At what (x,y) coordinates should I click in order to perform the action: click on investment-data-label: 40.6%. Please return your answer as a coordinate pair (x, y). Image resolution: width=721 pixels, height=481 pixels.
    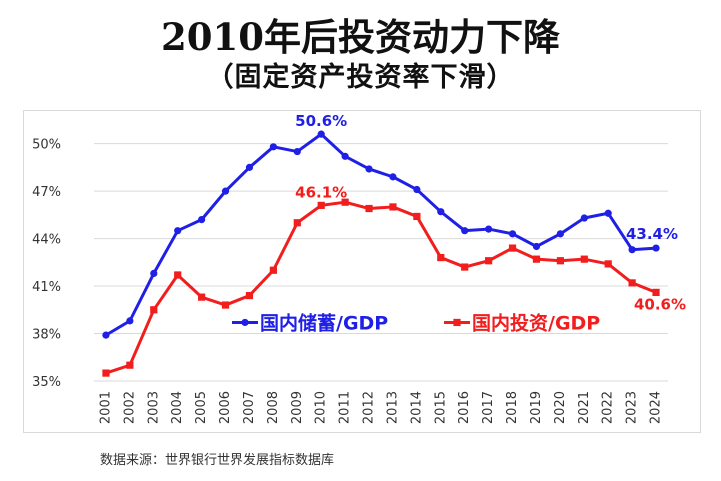
    Looking at the image, I should click on (660, 304).